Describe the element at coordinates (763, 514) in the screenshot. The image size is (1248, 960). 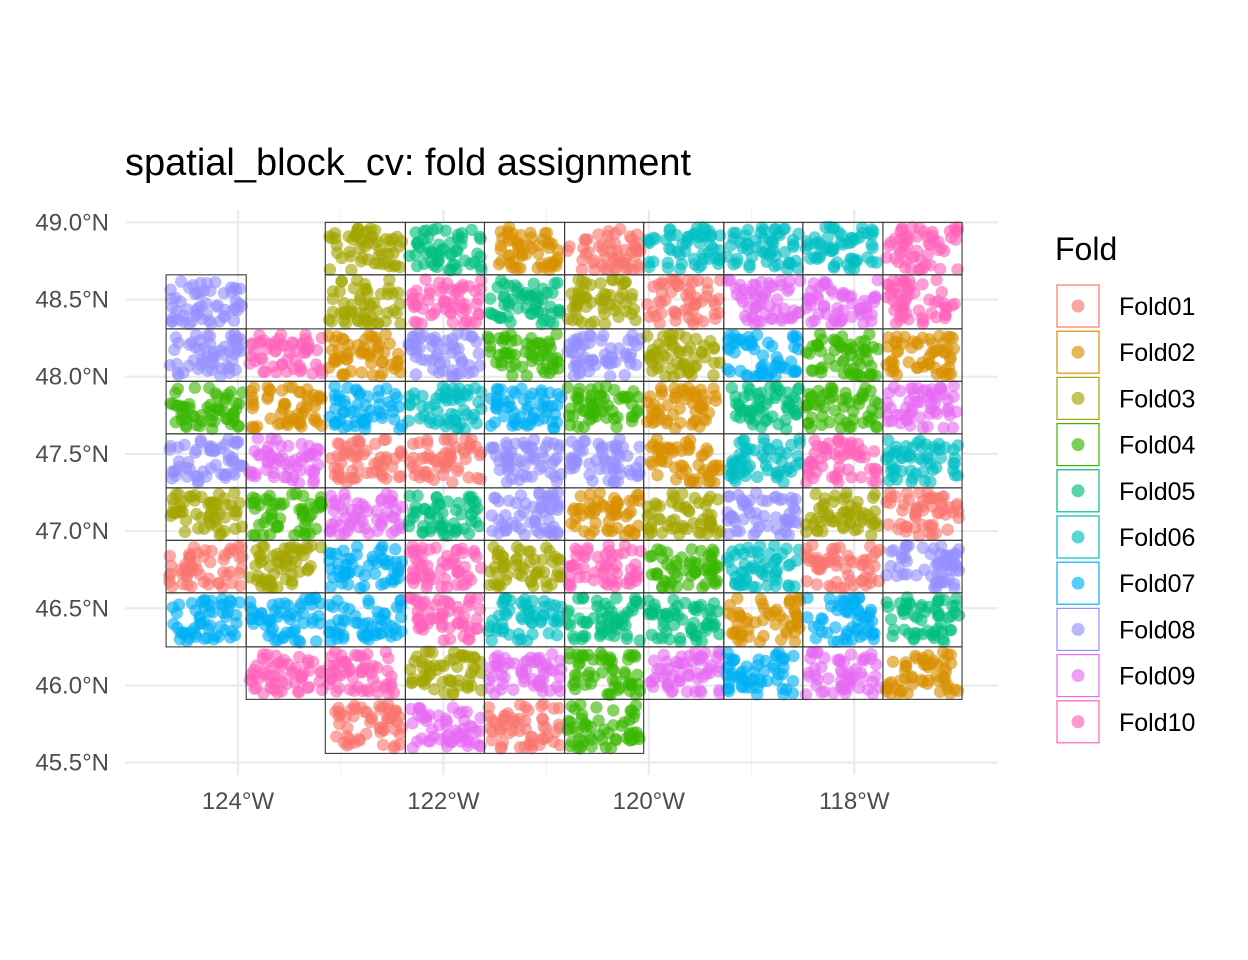
I see `fold-8-points` at that location.